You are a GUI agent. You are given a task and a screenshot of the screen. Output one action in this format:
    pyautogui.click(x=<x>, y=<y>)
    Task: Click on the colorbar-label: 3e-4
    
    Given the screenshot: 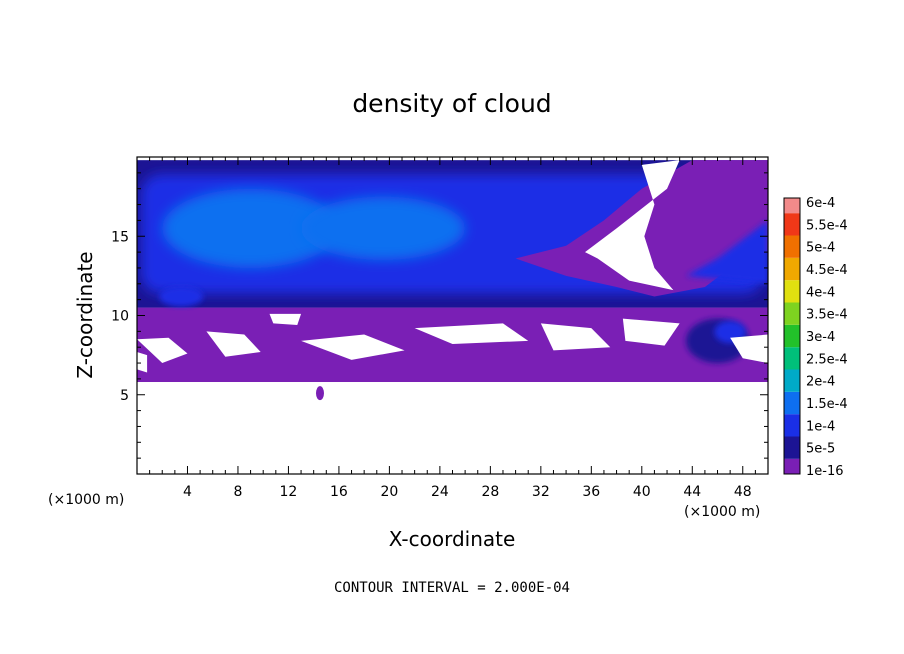 What is the action you would take?
    pyautogui.click(x=820, y=337)
    